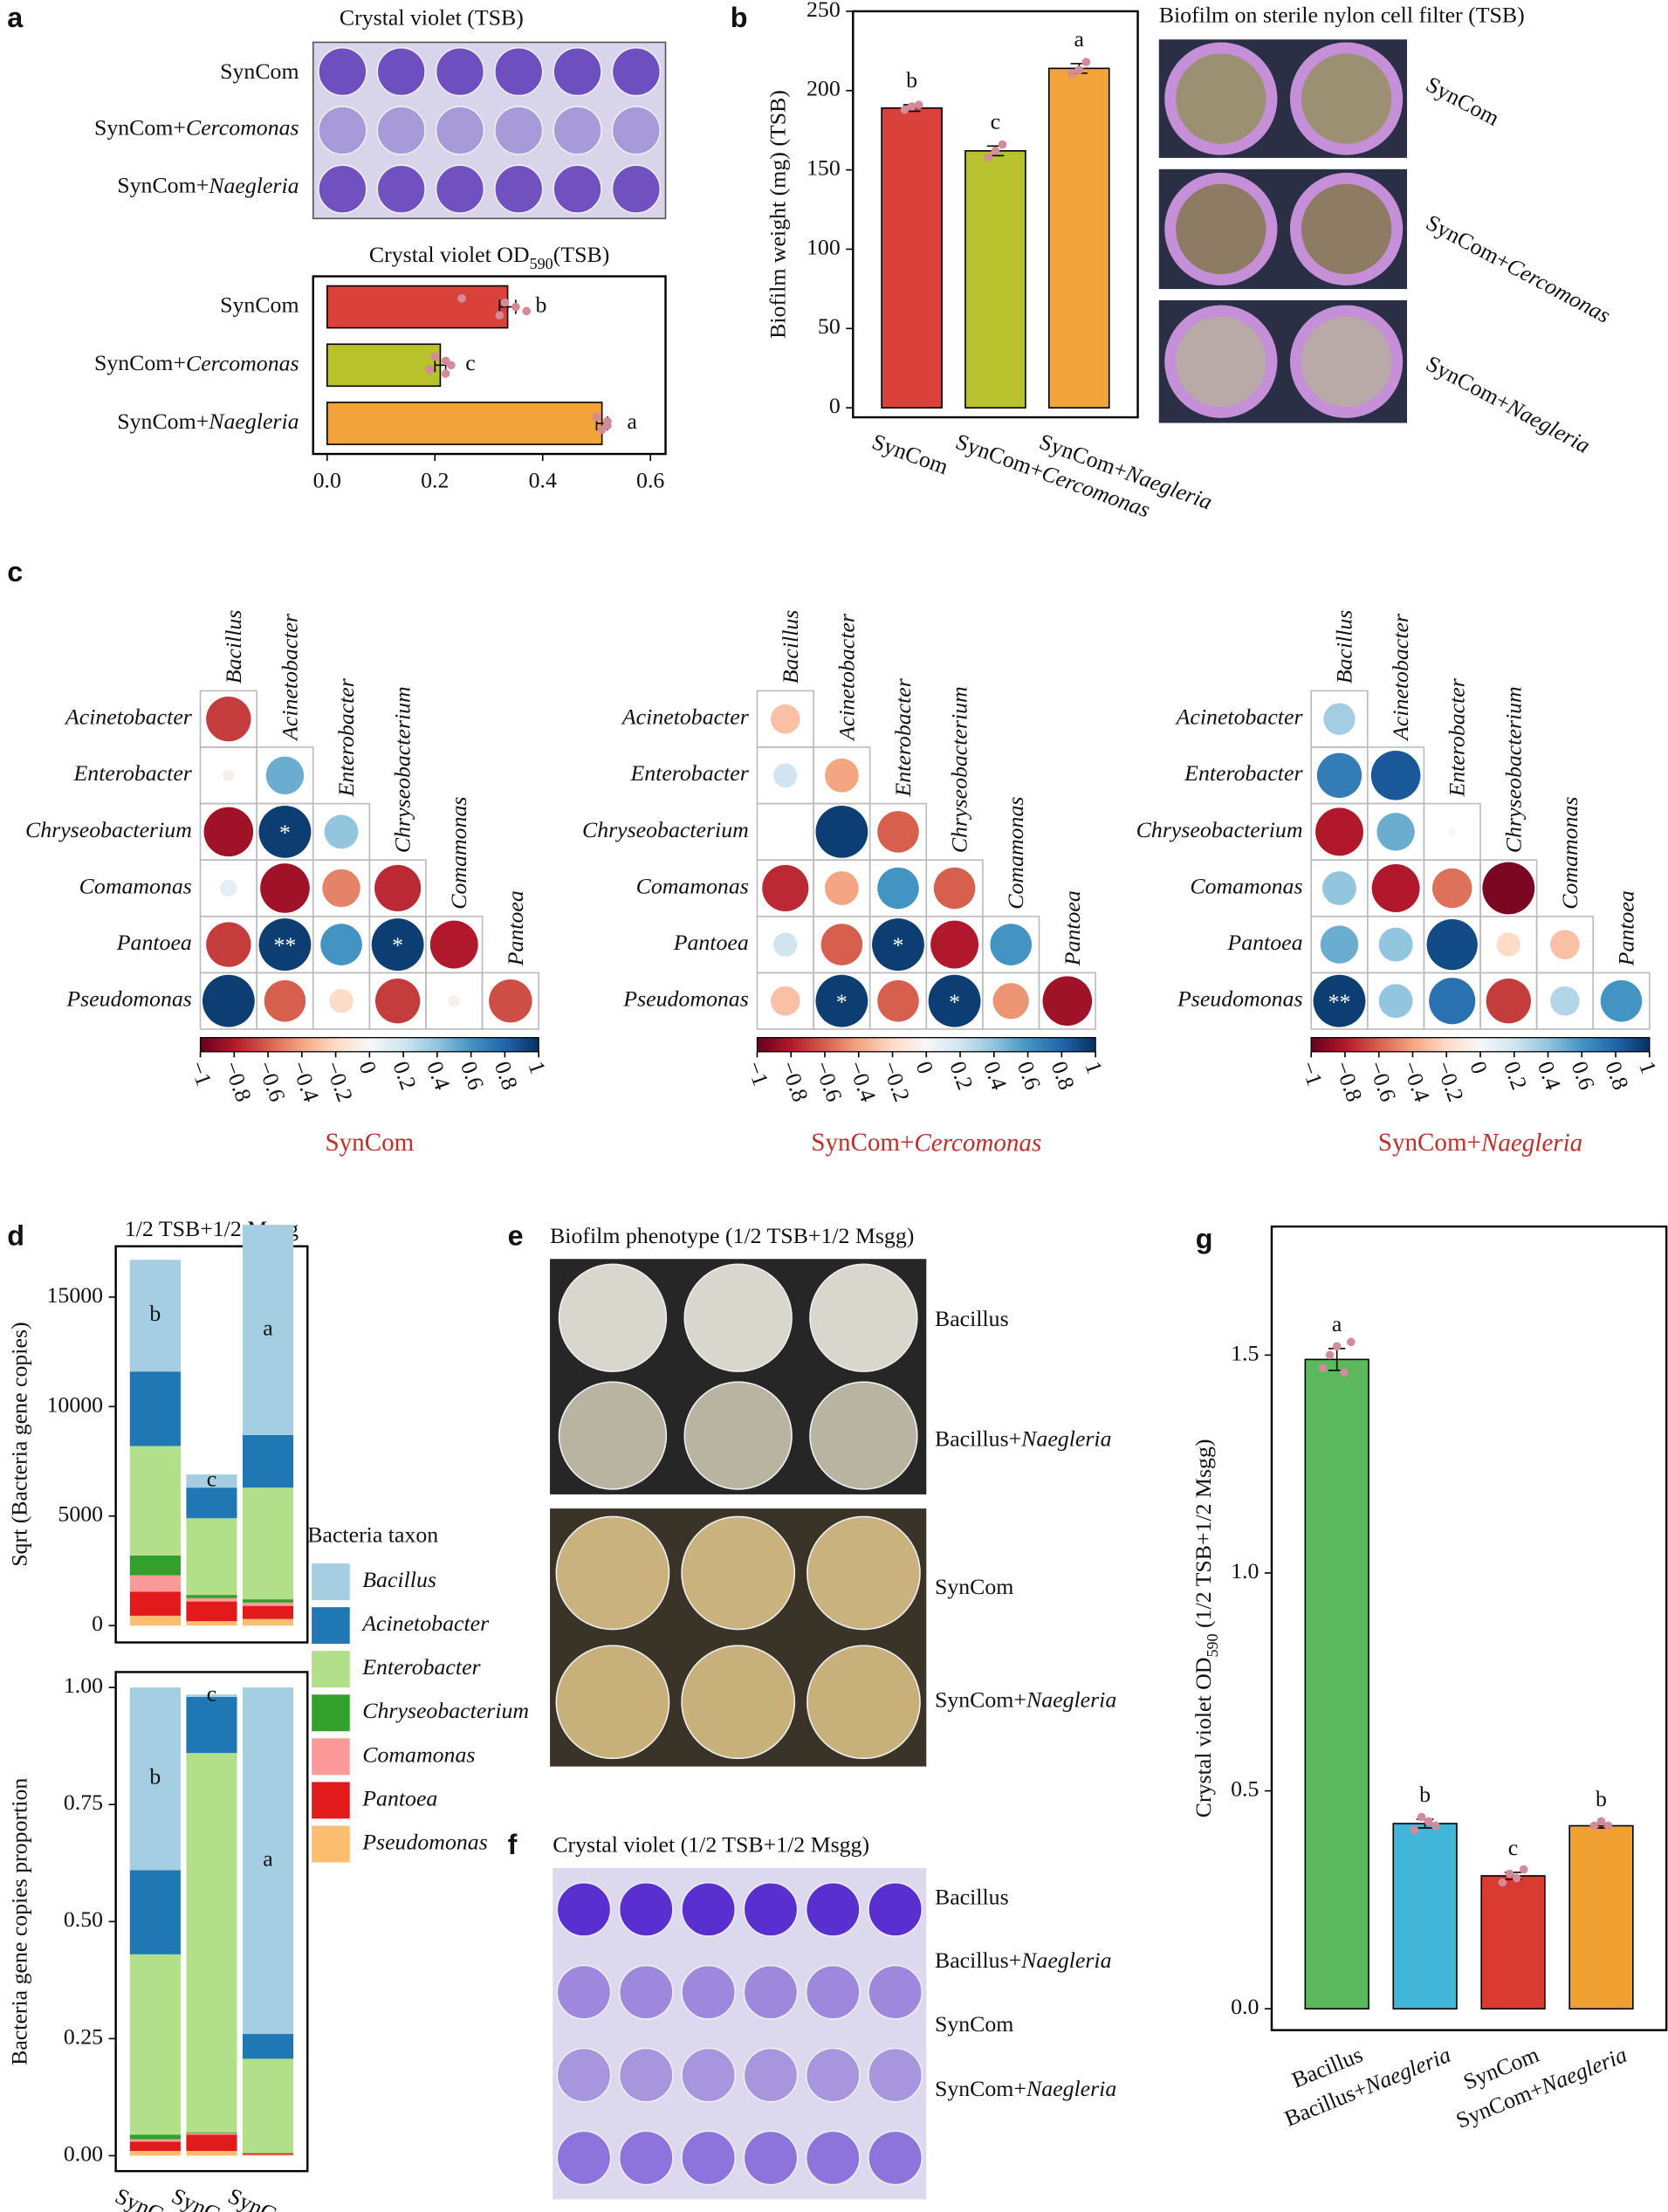 This screenshot has width=1668, height=2212. I want to click on photo-label: Bacillus, so click(972, 1897).